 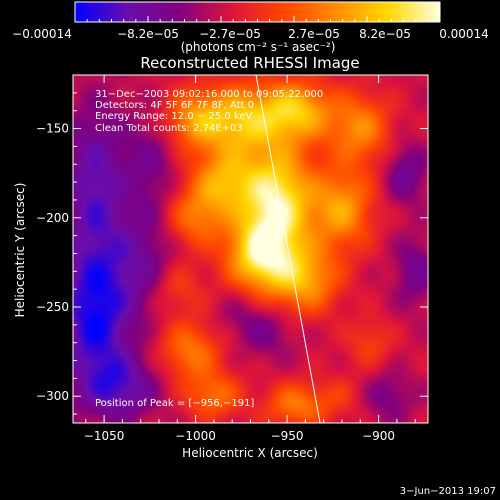 I want to click on colorbar-tick-label: 8.2e−05, so click(x=385, y=34).